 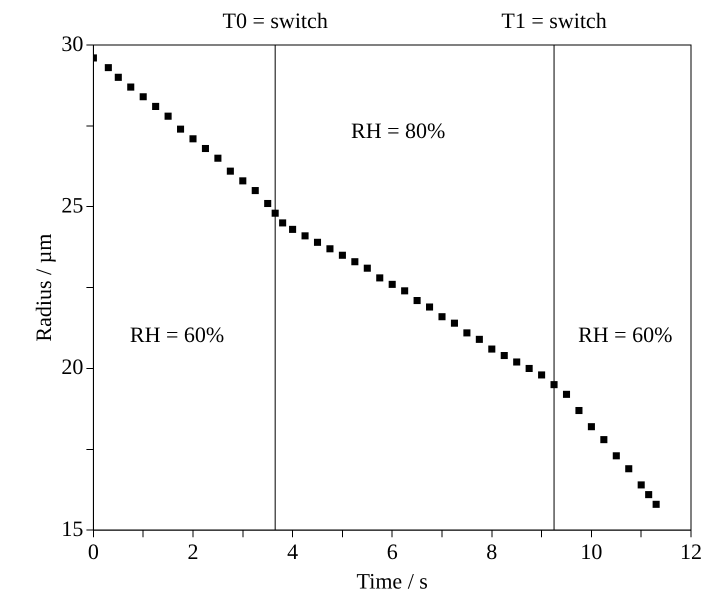 I want to click on x-axis-title: Time / s, so click(x=392, y=581).